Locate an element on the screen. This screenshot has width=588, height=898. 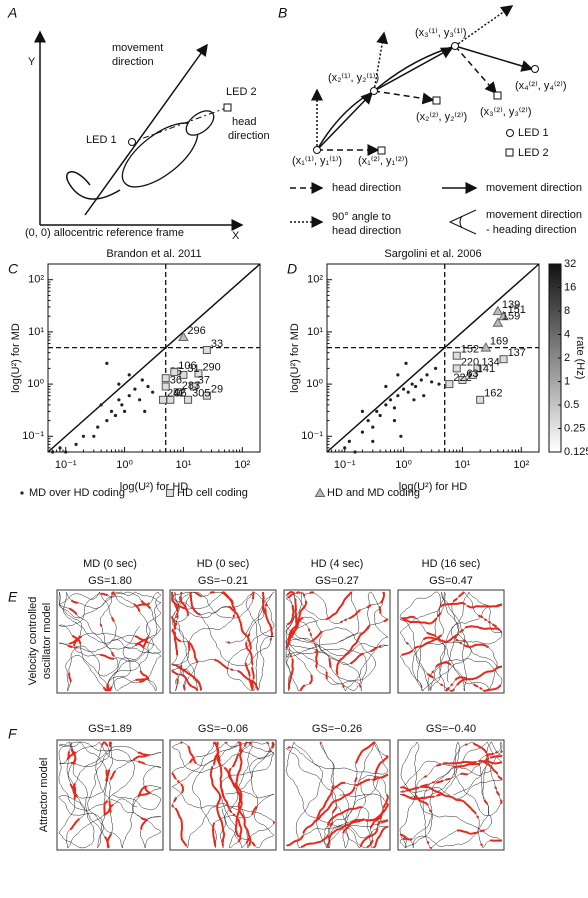
y-tick-label: 10⁻¹ is located at coordinates (312, 436).